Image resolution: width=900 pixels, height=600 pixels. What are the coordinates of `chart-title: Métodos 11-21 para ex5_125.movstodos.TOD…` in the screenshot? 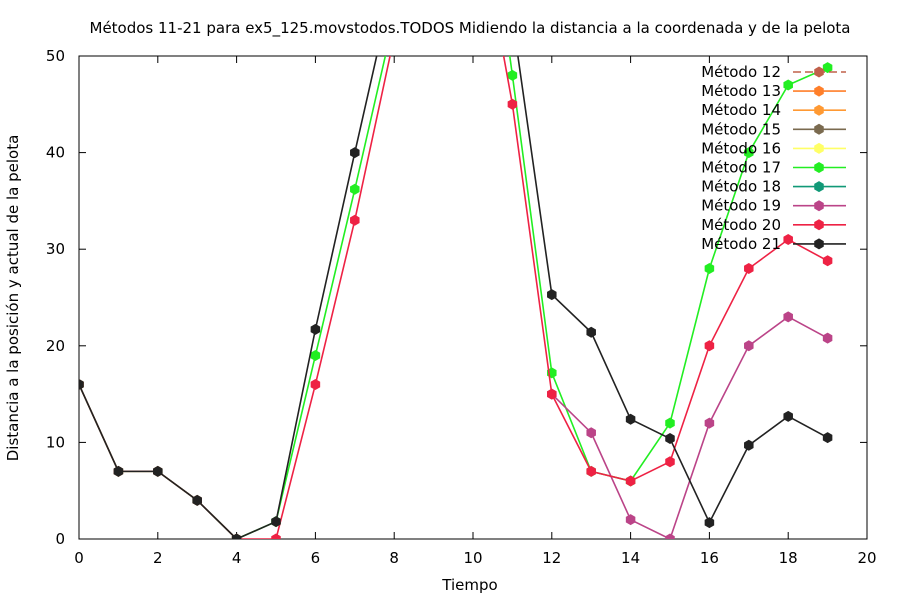 It's located at (470, 28).